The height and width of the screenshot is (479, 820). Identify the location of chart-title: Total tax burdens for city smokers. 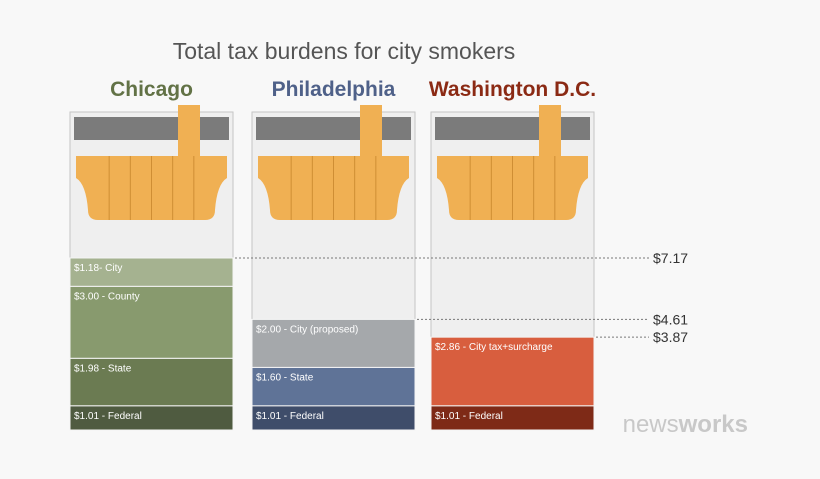
(344, 51).